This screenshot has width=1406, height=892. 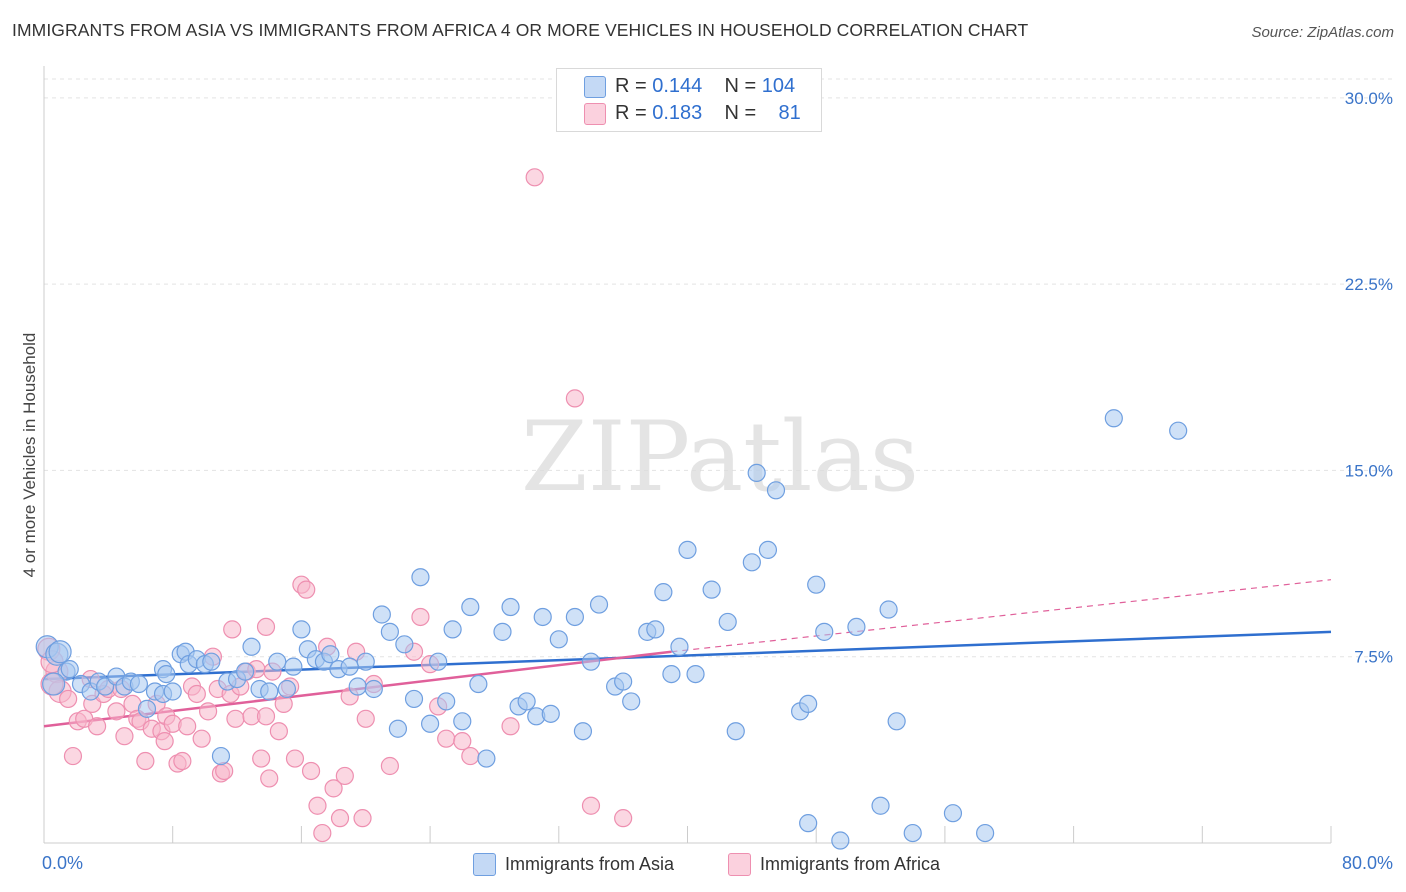 I want to click on y-tick-label: 30.0%, so click(x=1369, y=98).